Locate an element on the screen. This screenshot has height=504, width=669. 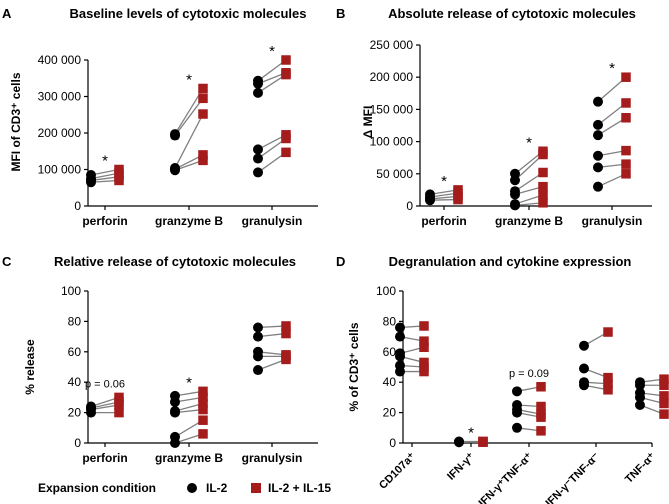
panel-b-title: Absolute release of cytotoxic molecules is located at coordinates (512, 13).